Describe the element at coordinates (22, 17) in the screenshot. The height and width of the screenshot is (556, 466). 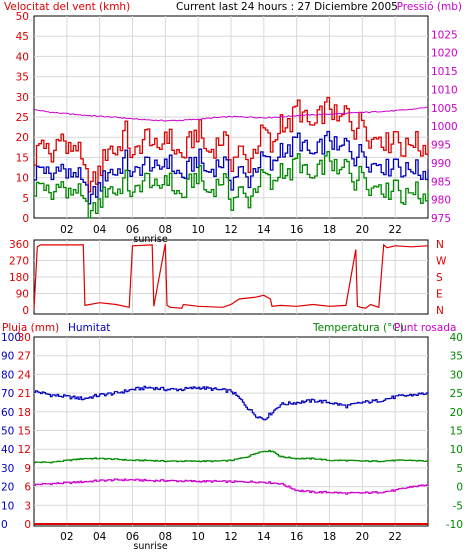
I see `wind-tick-label: 50` at that location.